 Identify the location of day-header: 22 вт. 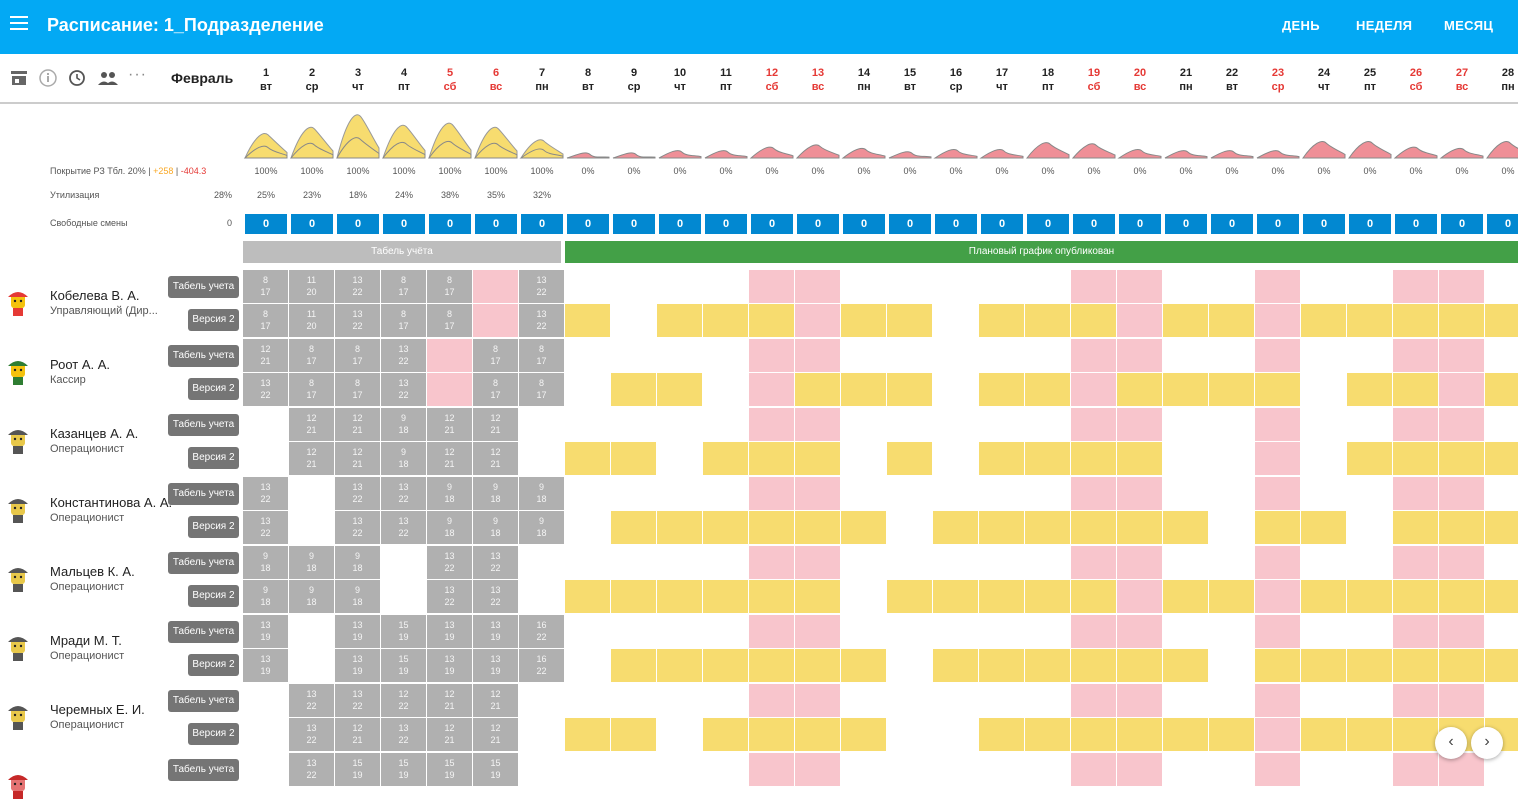
(1232, 80).